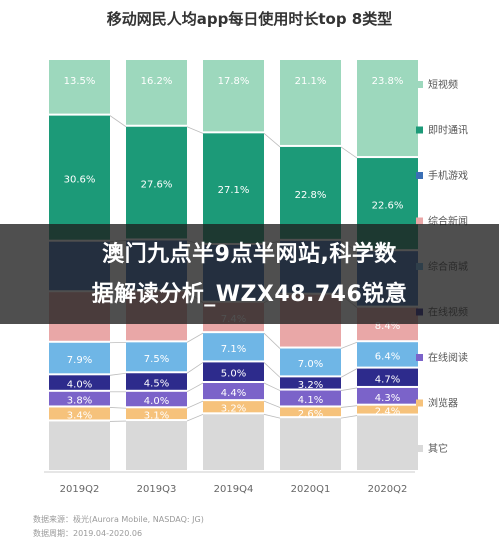 The width and height of the screenshot is (499, 545). What do you see at coordinates (443, 403) in the screenshot?
I see `legend-label: 浏览器` at bounding box center [443, 403].